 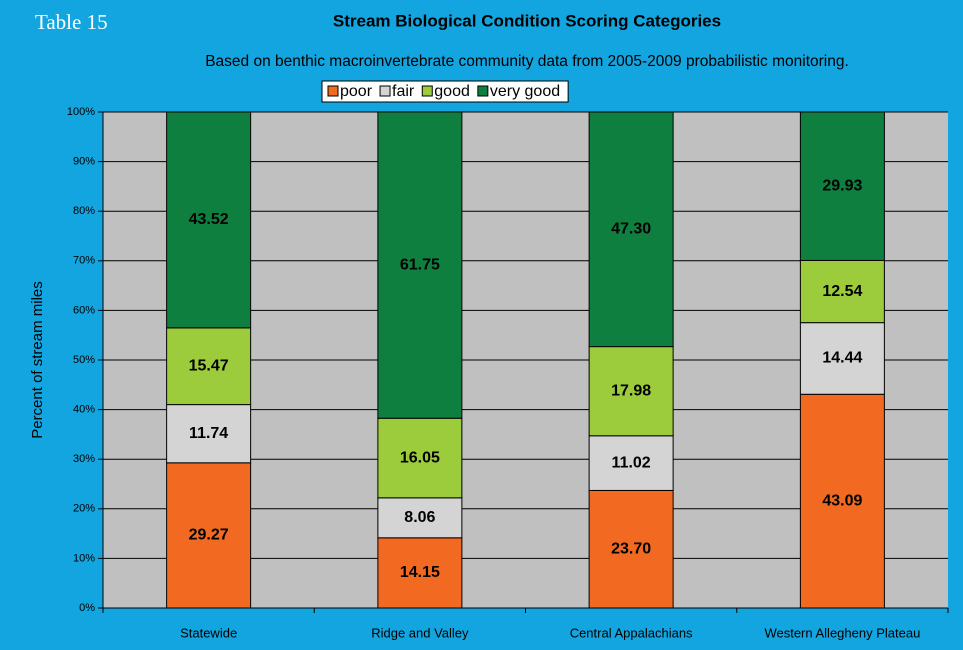 I want to click on y-tick-label: 80%, so click(x=84, y=211).